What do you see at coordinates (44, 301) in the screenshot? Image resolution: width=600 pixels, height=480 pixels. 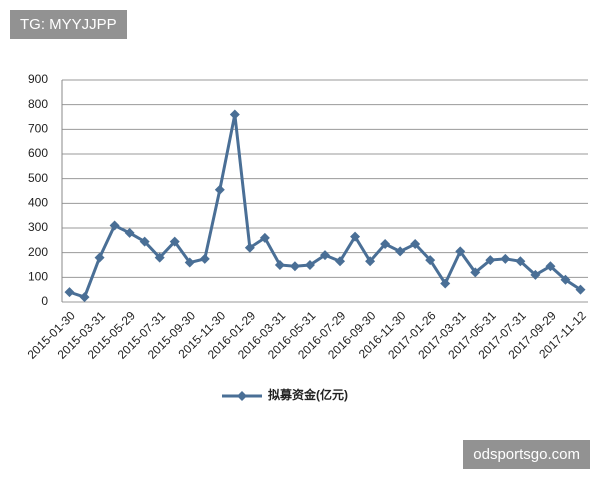 I see `y-tick-label: 0` at bounding box center [44, 301].